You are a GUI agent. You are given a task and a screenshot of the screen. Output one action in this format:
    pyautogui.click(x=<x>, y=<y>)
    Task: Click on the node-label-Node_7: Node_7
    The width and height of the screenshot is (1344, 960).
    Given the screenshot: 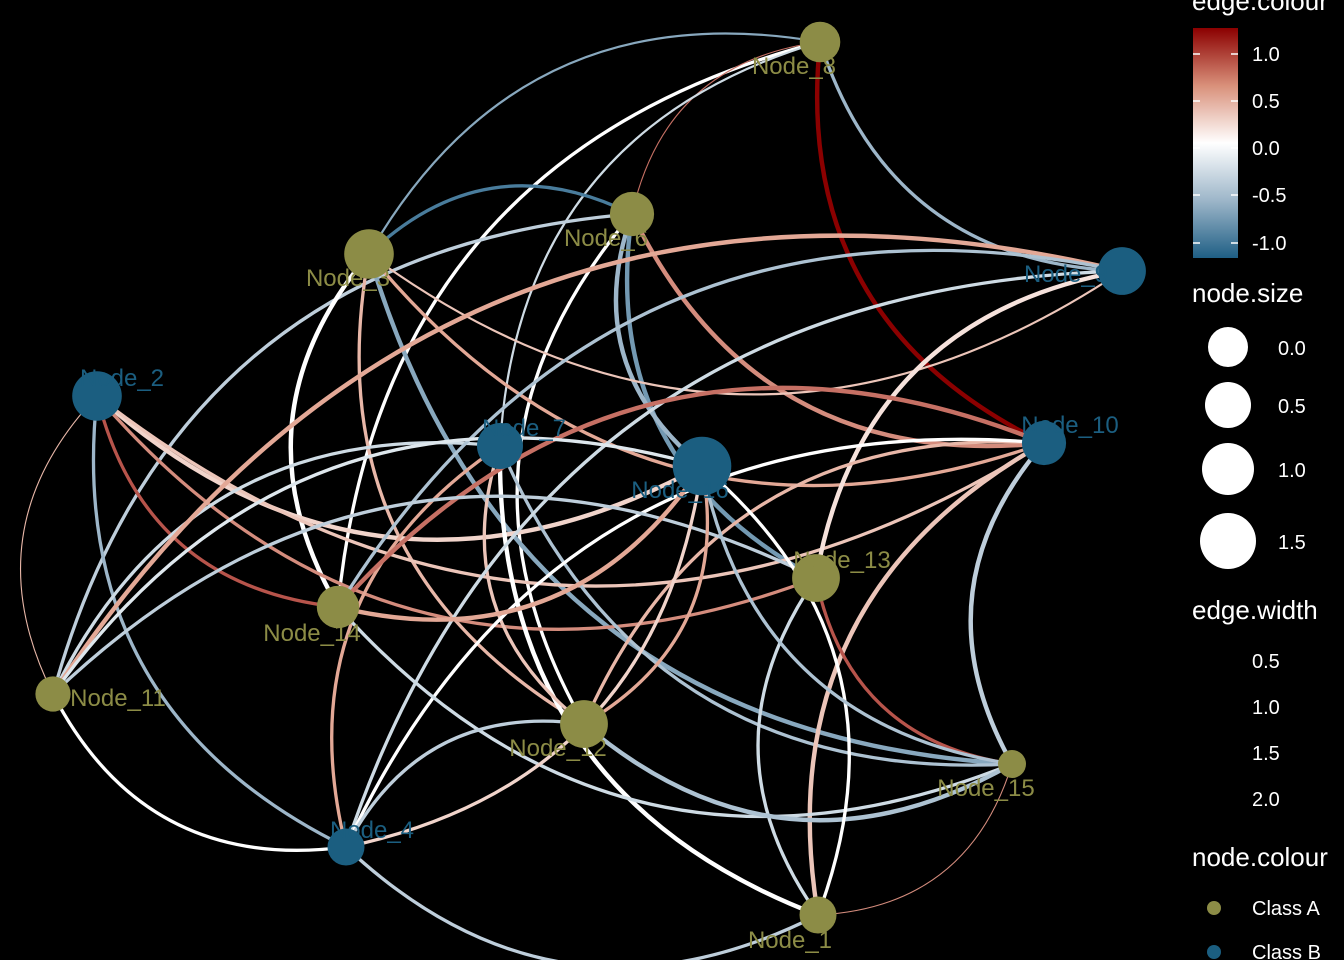 What is the action you would take?
    pyautogui.click(x=524, y=428)
    